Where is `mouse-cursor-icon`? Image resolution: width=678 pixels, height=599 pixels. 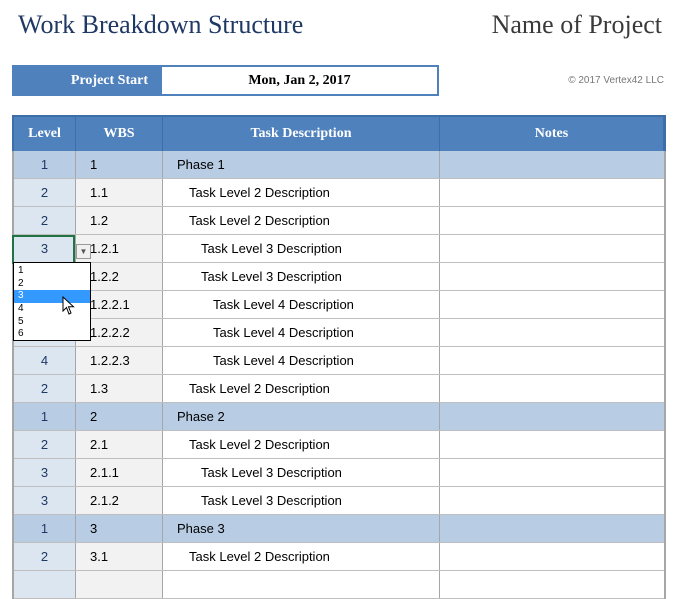
mouse-cursor-icon is located at coordinates (68, 305).